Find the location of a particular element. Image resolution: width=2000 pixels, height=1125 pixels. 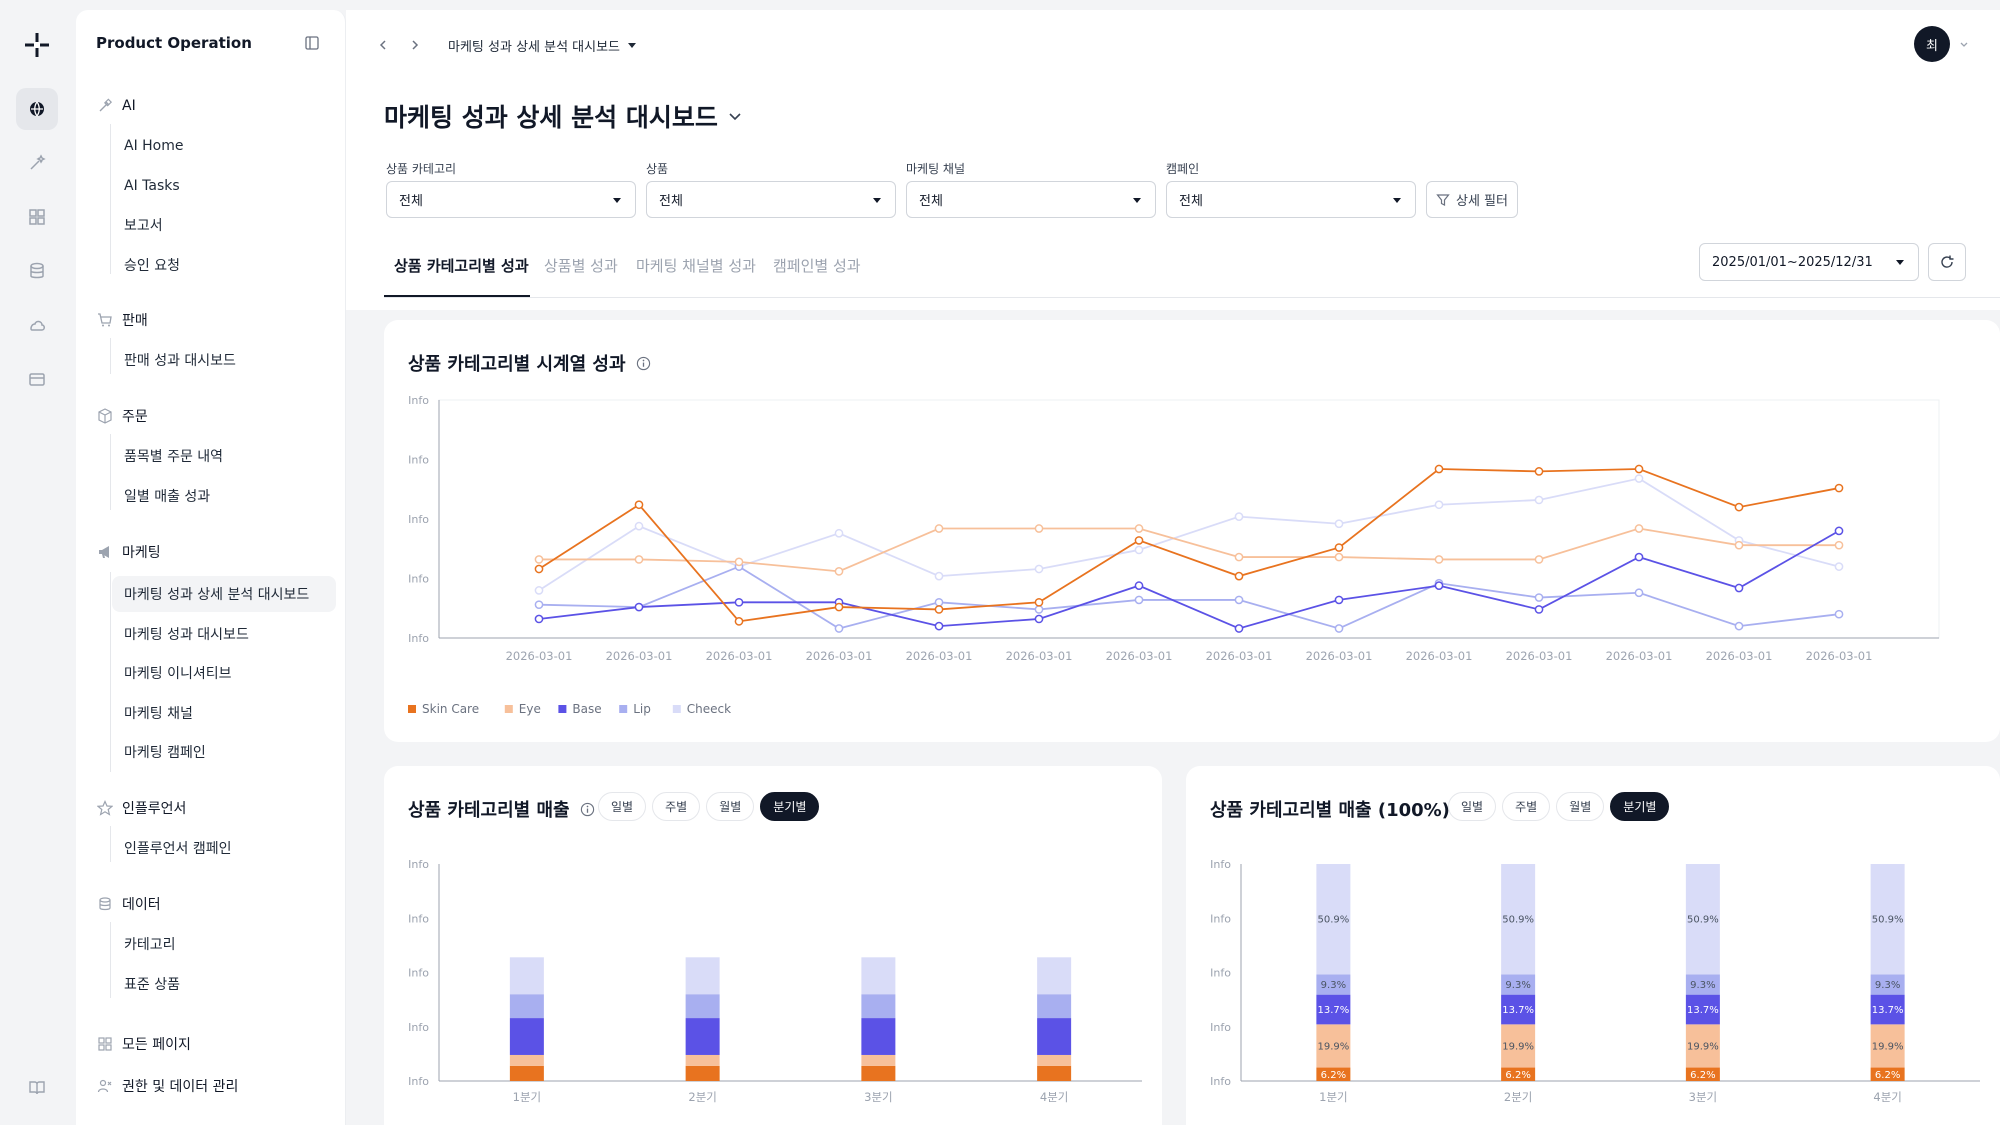

tabs-divider is located at coordinates (1192, 297).